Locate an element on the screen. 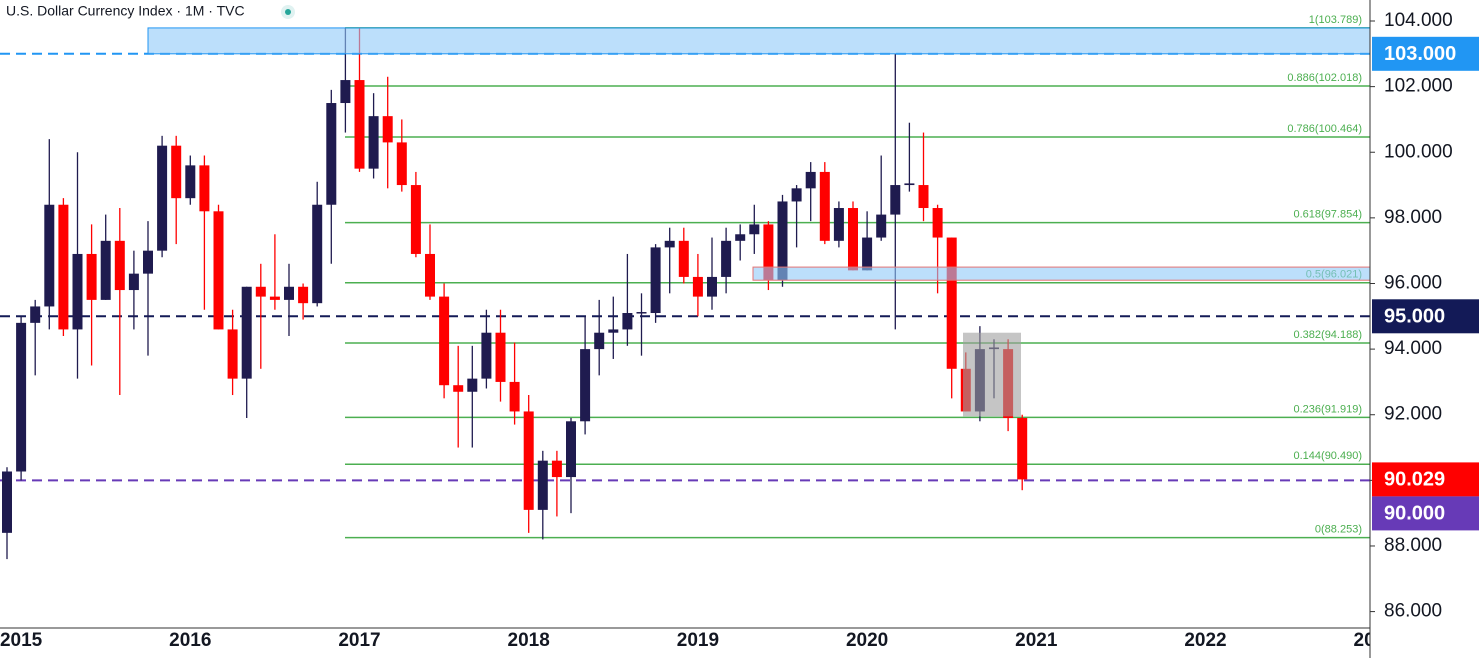 The height and width of the screenshot is (658, 1479). fib-label: 1(103.789) is located at coordinates (1335, 20).